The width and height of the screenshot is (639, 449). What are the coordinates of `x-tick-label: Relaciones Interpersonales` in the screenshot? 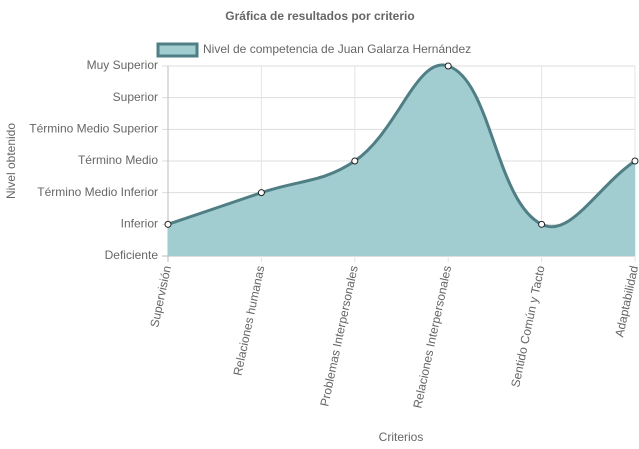 It's located at (432, 336).